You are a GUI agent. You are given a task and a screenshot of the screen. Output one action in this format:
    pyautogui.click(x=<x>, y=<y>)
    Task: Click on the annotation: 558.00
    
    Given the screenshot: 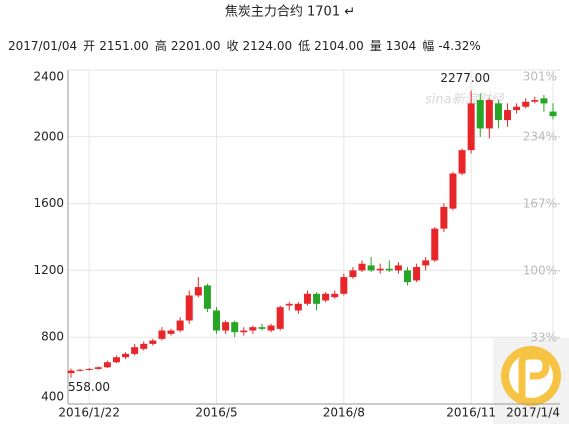 What is the action you would take?
    pyautogui.click(x=89, y=387)
    